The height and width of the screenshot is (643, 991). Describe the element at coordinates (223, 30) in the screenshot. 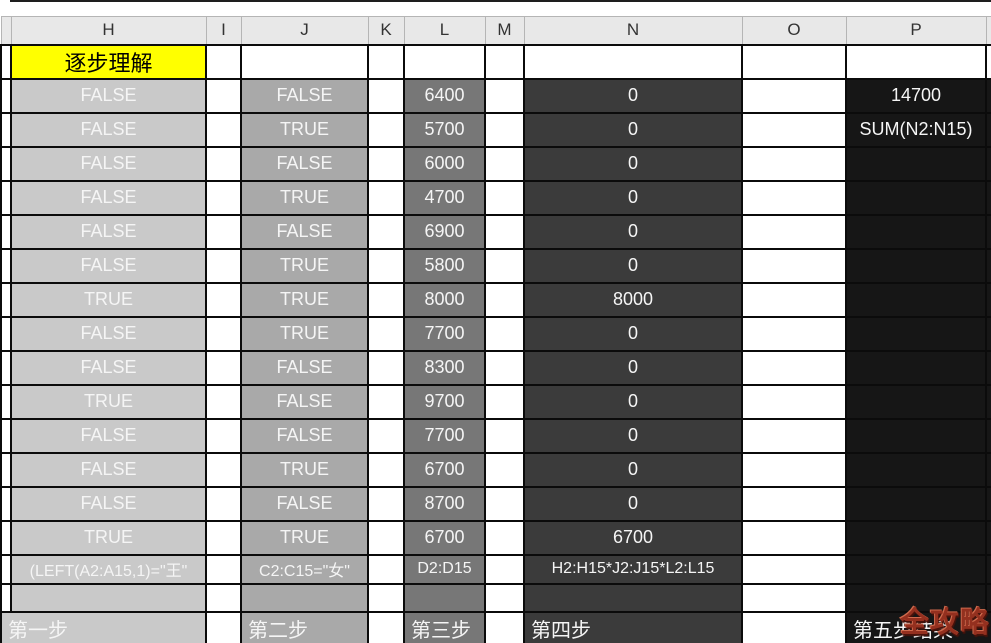

I see `column-header-I: I` at that location.